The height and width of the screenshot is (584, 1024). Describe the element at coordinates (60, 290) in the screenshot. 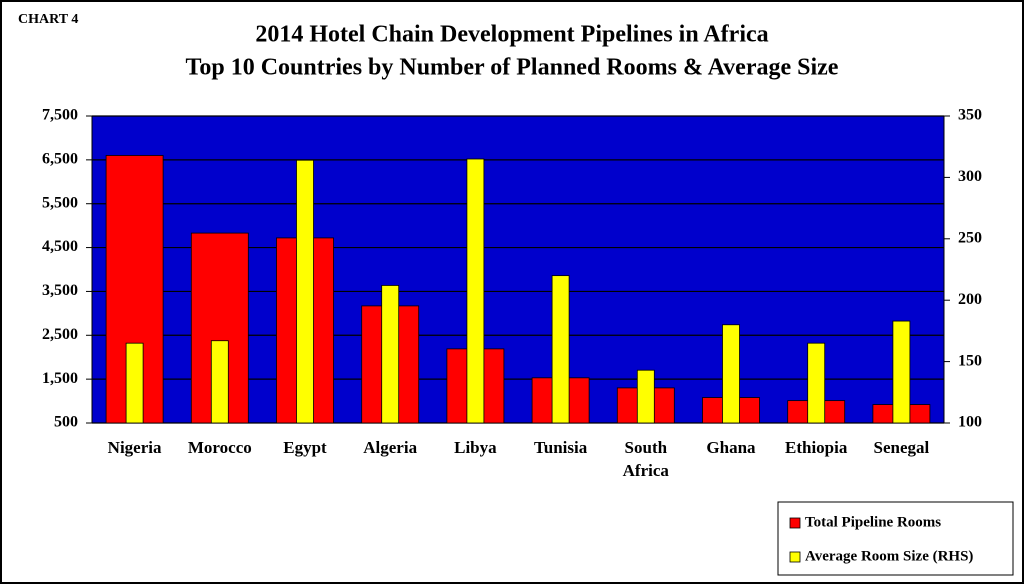

I see `y-tick-label: 3,500` at that location.